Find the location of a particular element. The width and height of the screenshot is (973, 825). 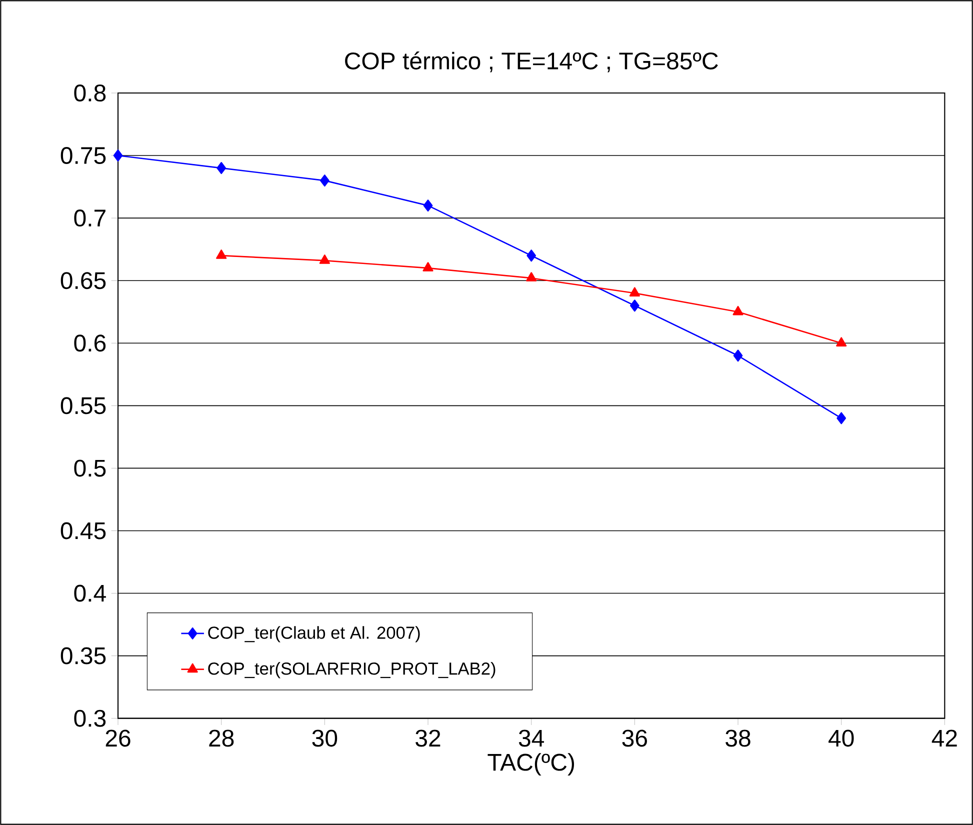

x-tick-label: 38 is located at coordinates (738, 738).